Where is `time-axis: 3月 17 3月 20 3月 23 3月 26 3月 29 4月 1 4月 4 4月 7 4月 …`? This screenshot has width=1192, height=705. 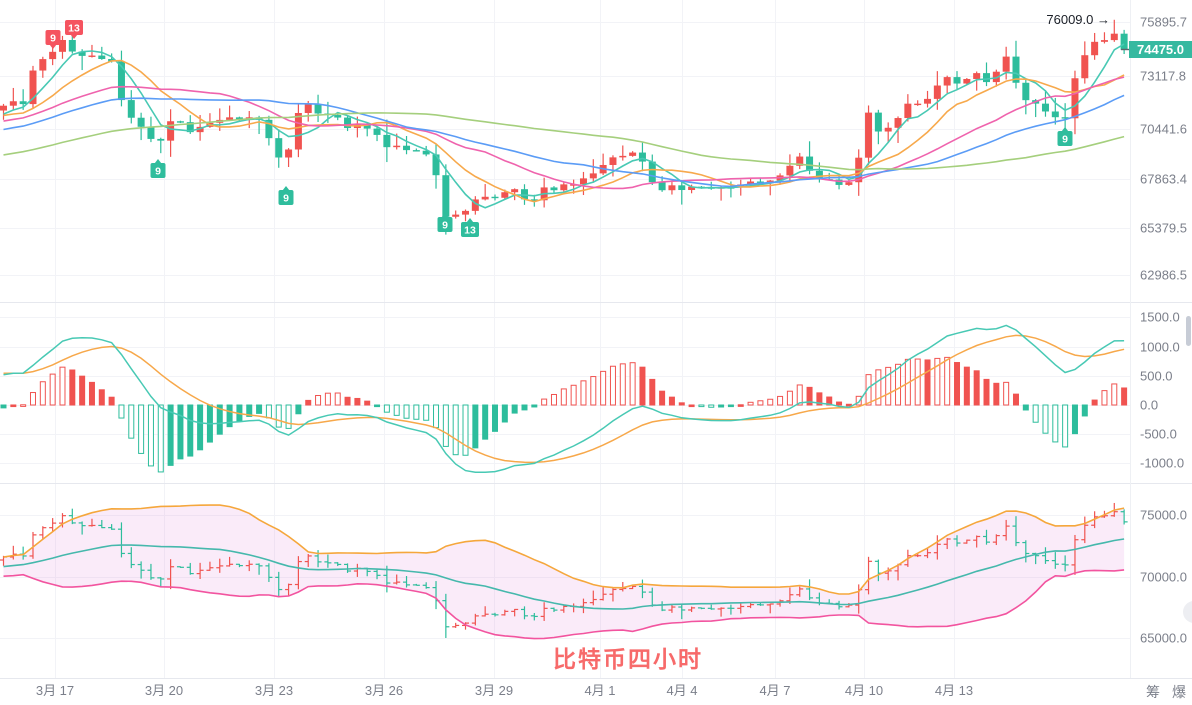
time-axis: 3月 17 3月 20 3月 23 3月 26 3月 29 4月 1 4月 4 4月 7 4月 … is located at coordinates (504, 690).